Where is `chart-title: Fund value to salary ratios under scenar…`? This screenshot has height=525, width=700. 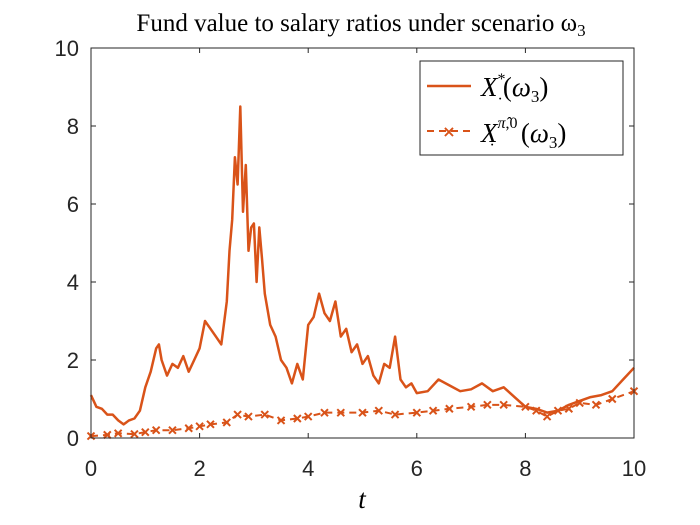 chart-title: Fund value to salary ratios under scenar… is located at coordinates (360, 25).